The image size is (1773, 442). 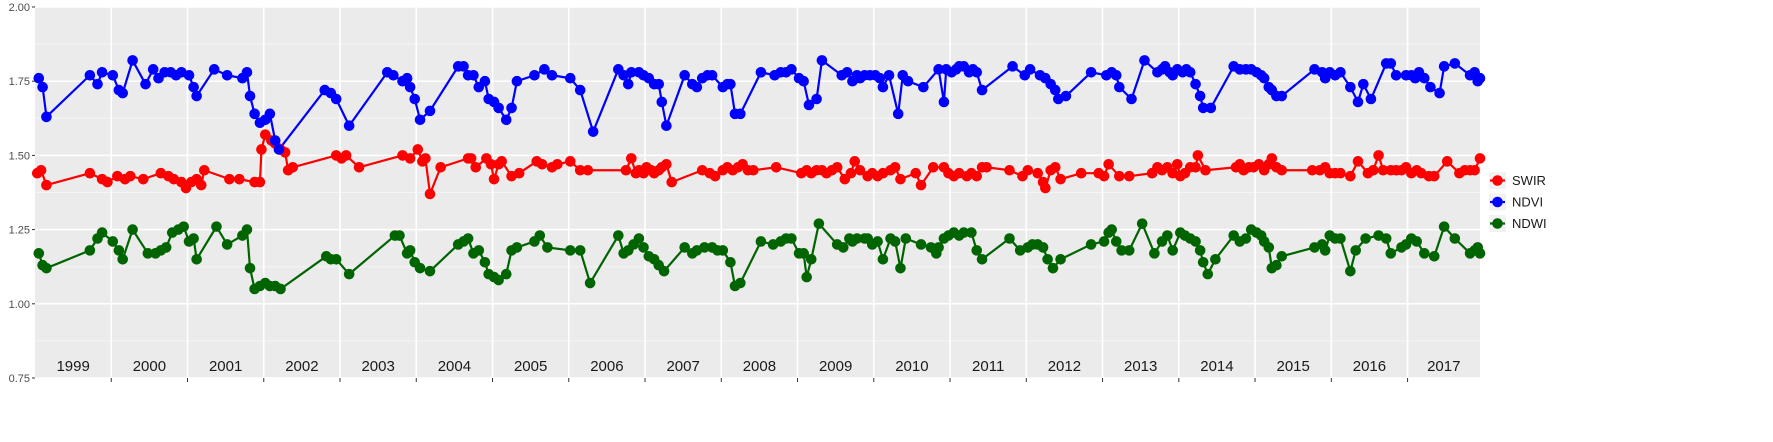 I want to click on year-label: 2011, so click(x=988, y=366).